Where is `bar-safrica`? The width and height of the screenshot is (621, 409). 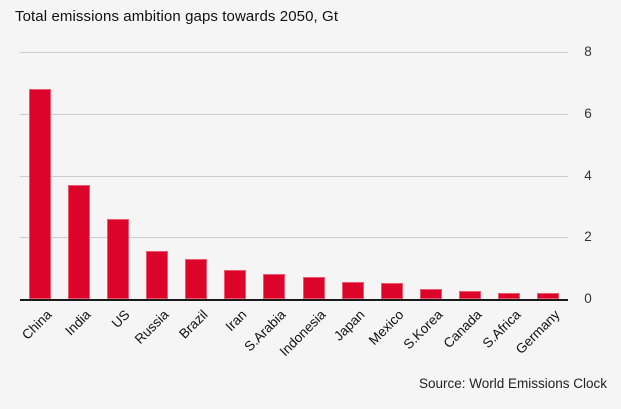 bar-safrica is located at coordinates (509, 295).